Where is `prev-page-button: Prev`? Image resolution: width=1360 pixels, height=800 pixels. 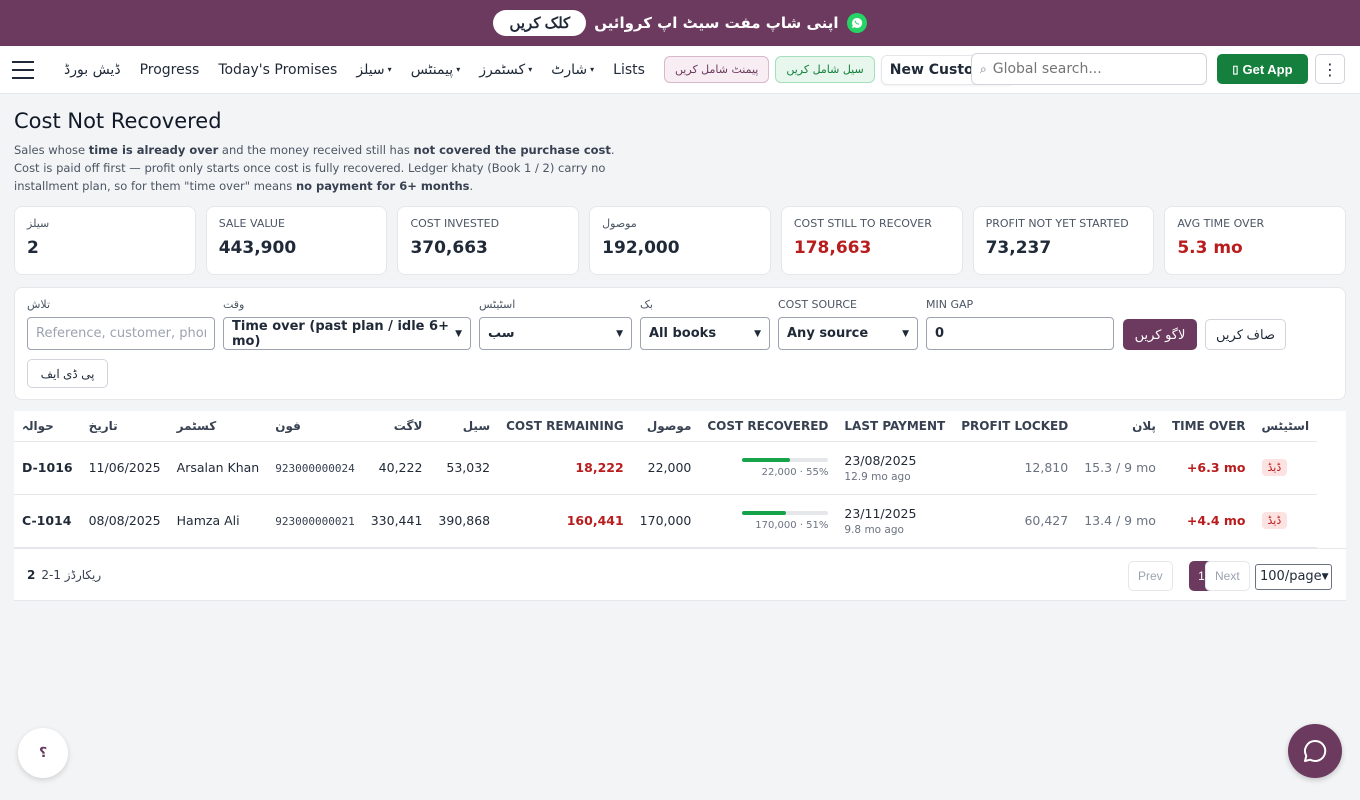
prev-page-button: Prev is located at coordinates (1150, 575).